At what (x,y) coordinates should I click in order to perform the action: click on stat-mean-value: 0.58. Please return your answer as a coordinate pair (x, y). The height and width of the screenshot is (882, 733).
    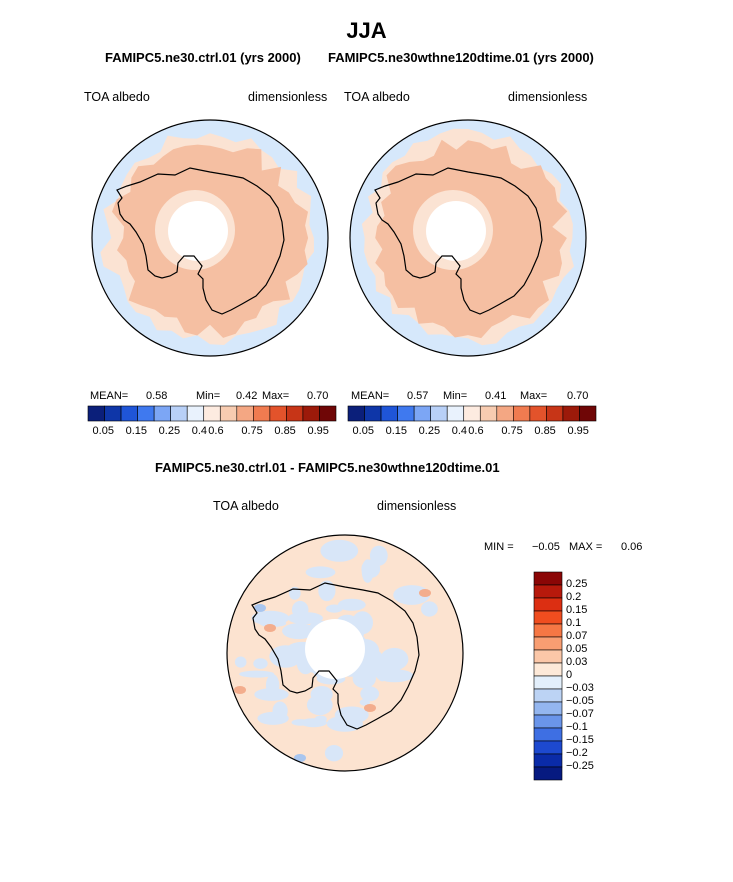
    Looking at the image, I should click on (157, 396).